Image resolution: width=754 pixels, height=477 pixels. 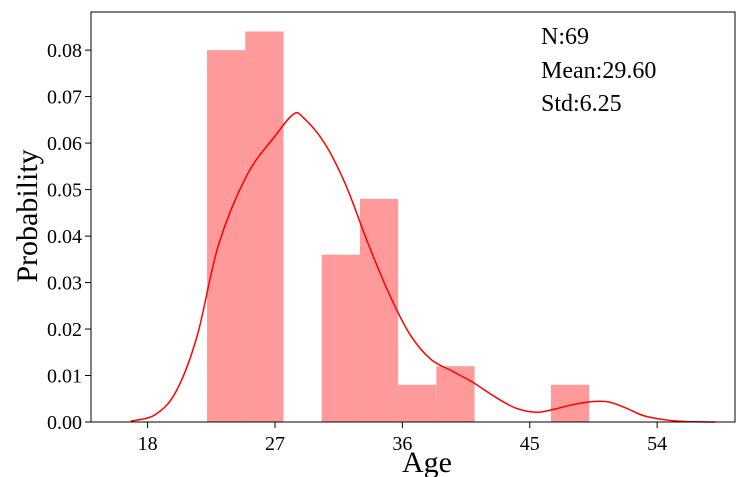 What do you see at coordinates (530, 444) in the screenshot?
I see `x-tick-label: 45` at bounding box center [530, 444].